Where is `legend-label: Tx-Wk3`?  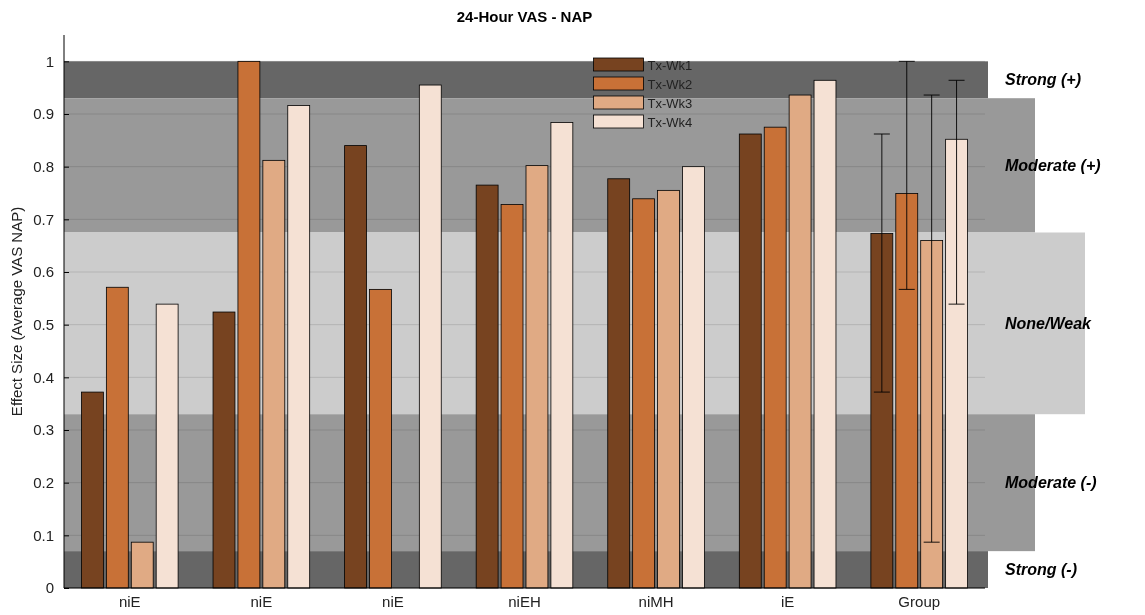 legend-label: Tx-Wk3 is located at coordinates (670, 103).